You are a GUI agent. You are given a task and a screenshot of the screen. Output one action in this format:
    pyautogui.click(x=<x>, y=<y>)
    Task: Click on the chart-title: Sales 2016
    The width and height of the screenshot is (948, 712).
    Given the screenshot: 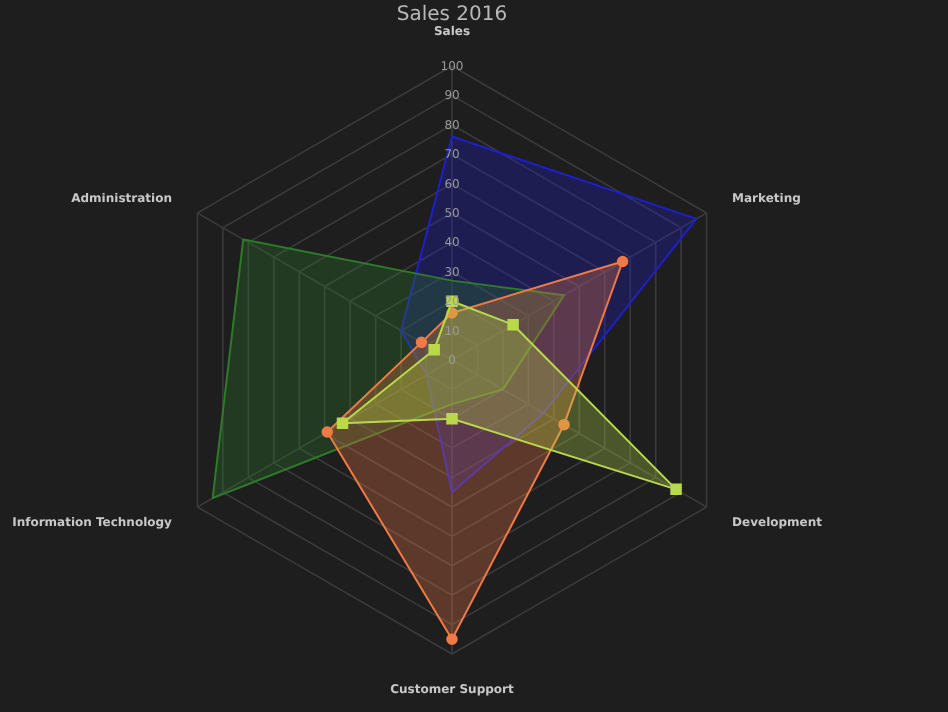 What is the action you would take?
    pyautogui.click(x=452, y=15)
    